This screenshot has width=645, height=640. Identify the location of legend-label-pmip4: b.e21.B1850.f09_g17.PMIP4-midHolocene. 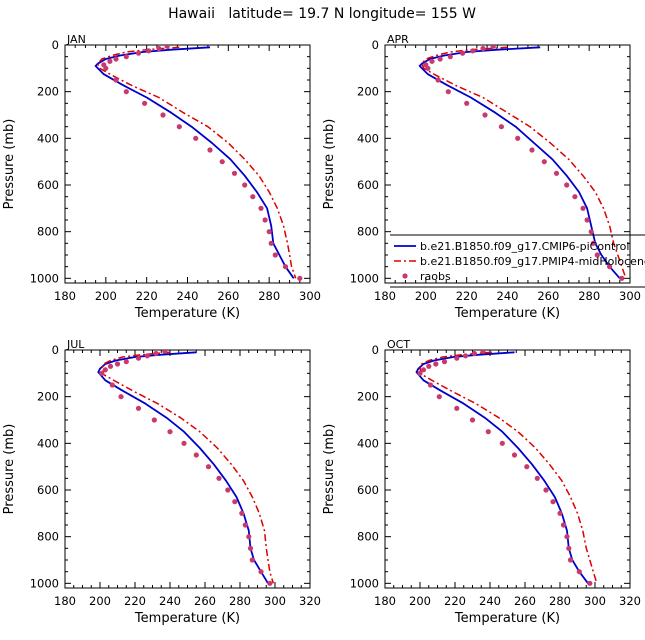
(532, 261).